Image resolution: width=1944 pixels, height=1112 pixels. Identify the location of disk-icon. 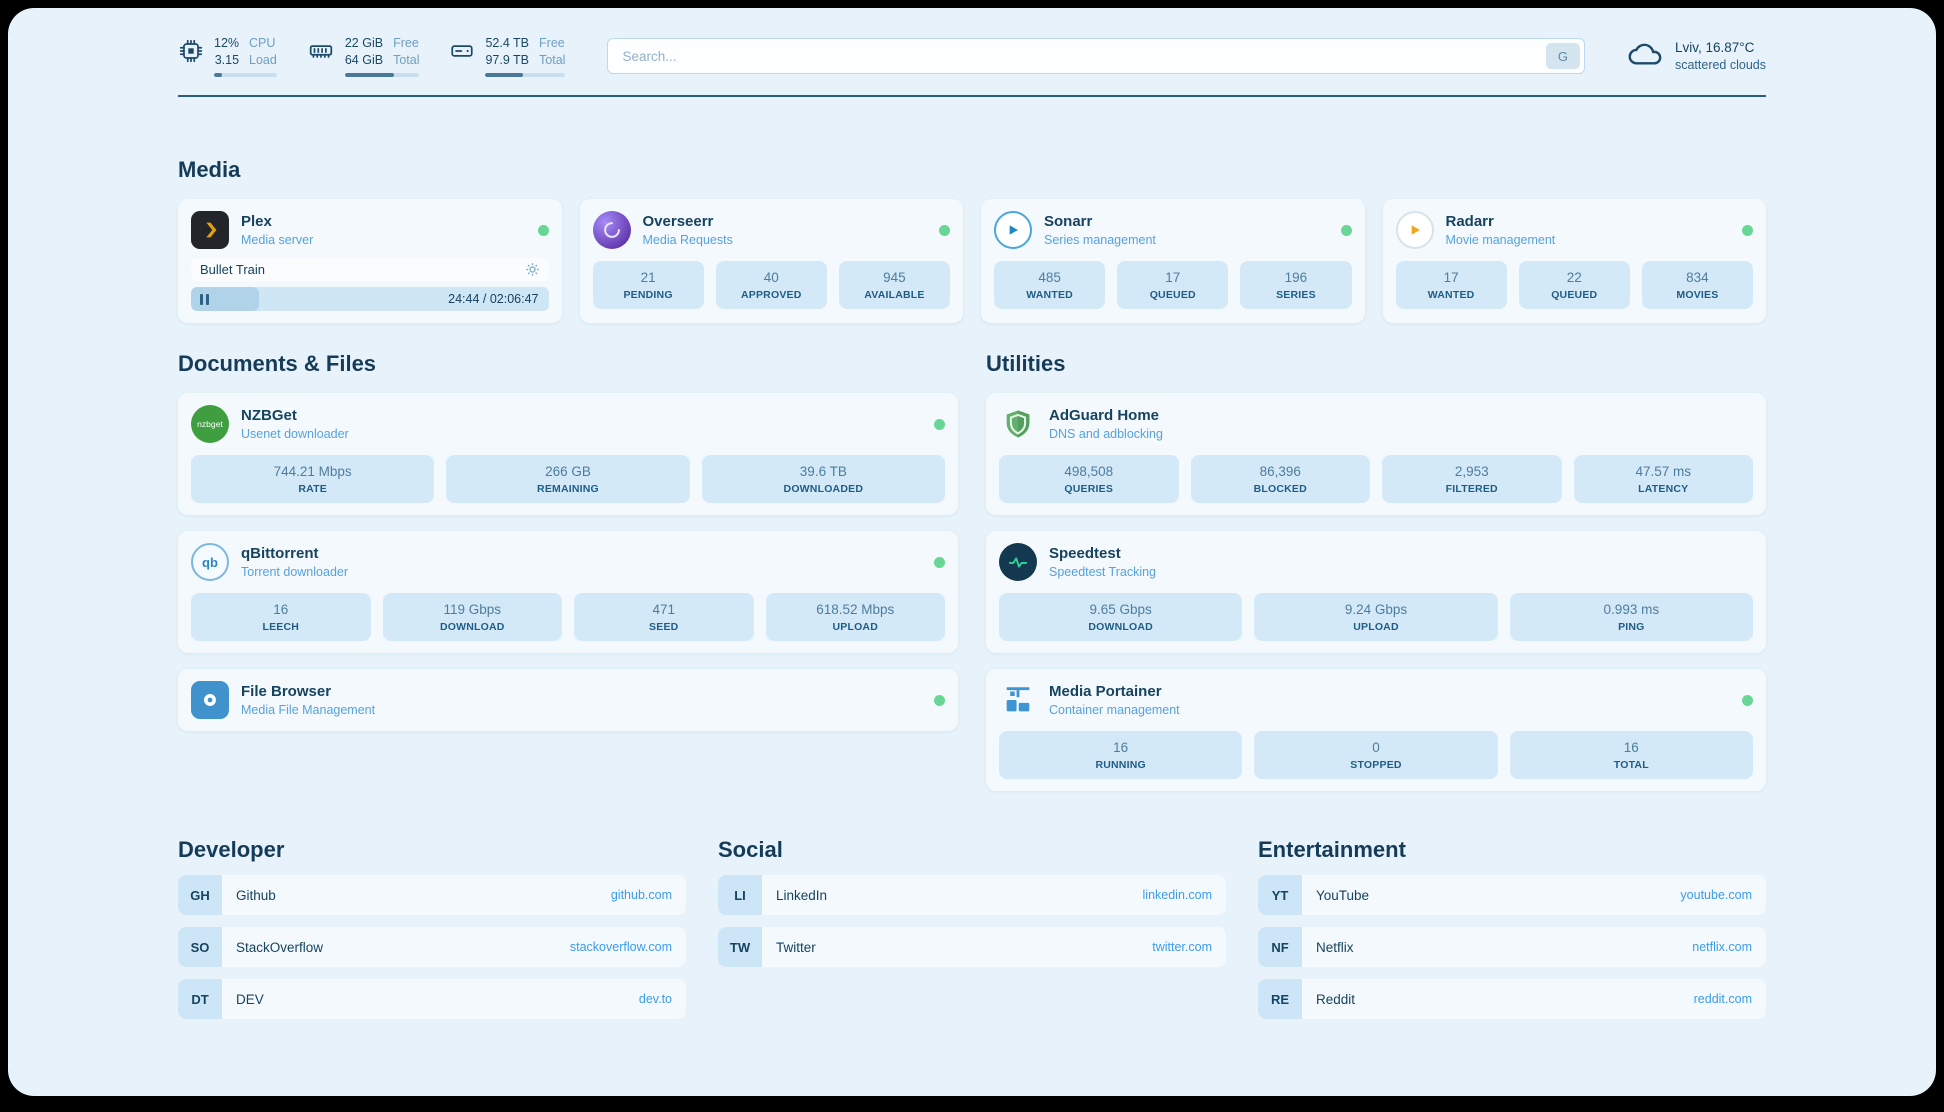
(462, 57).